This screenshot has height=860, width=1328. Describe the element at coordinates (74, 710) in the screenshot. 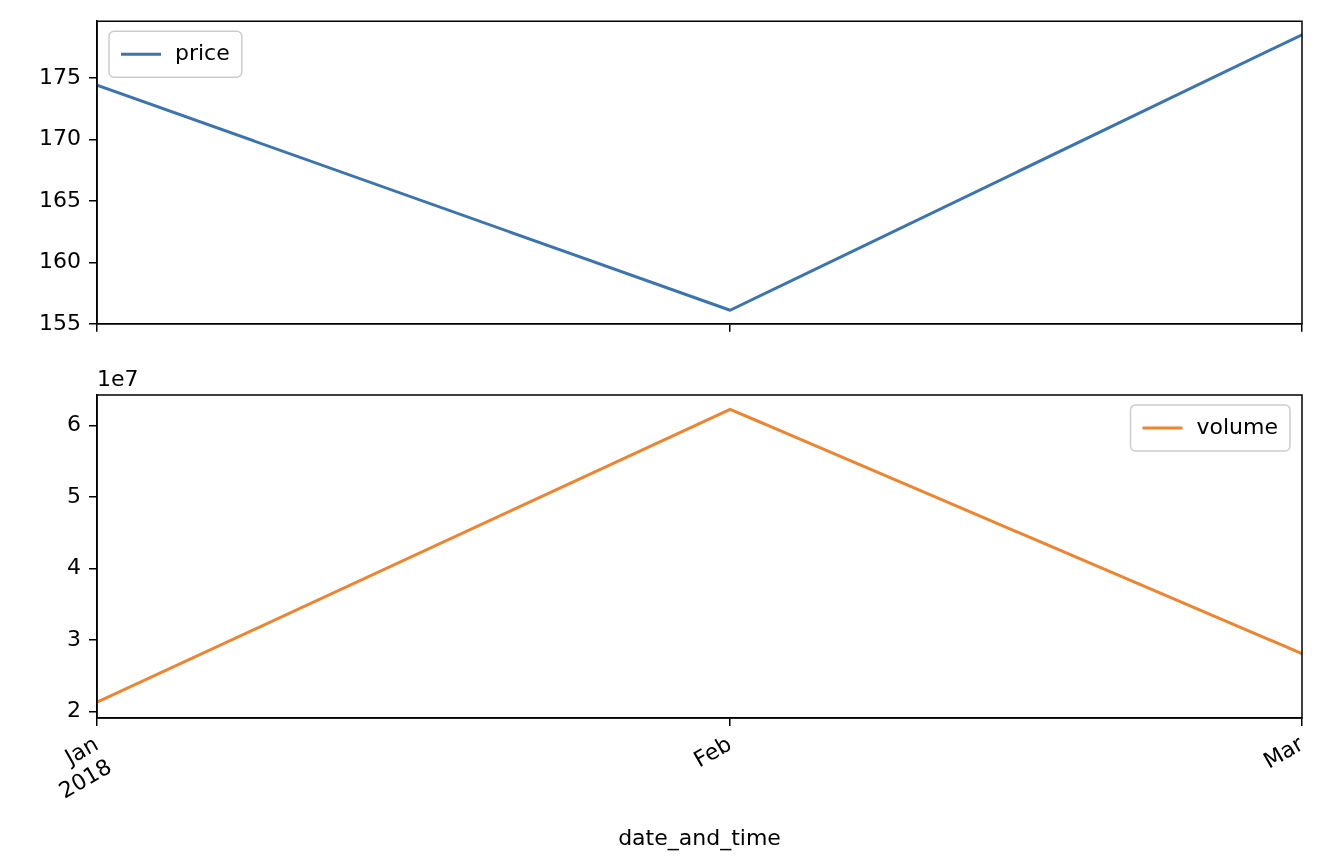

I see `y-tick-label: 2` at that location.